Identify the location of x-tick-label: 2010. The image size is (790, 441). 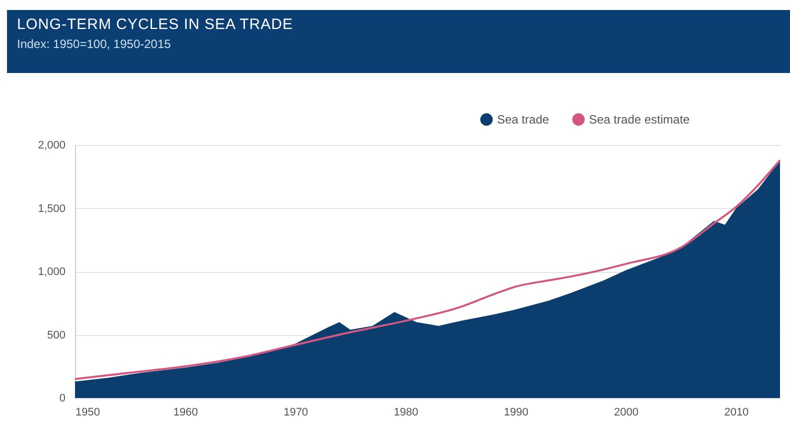
(736, 412).